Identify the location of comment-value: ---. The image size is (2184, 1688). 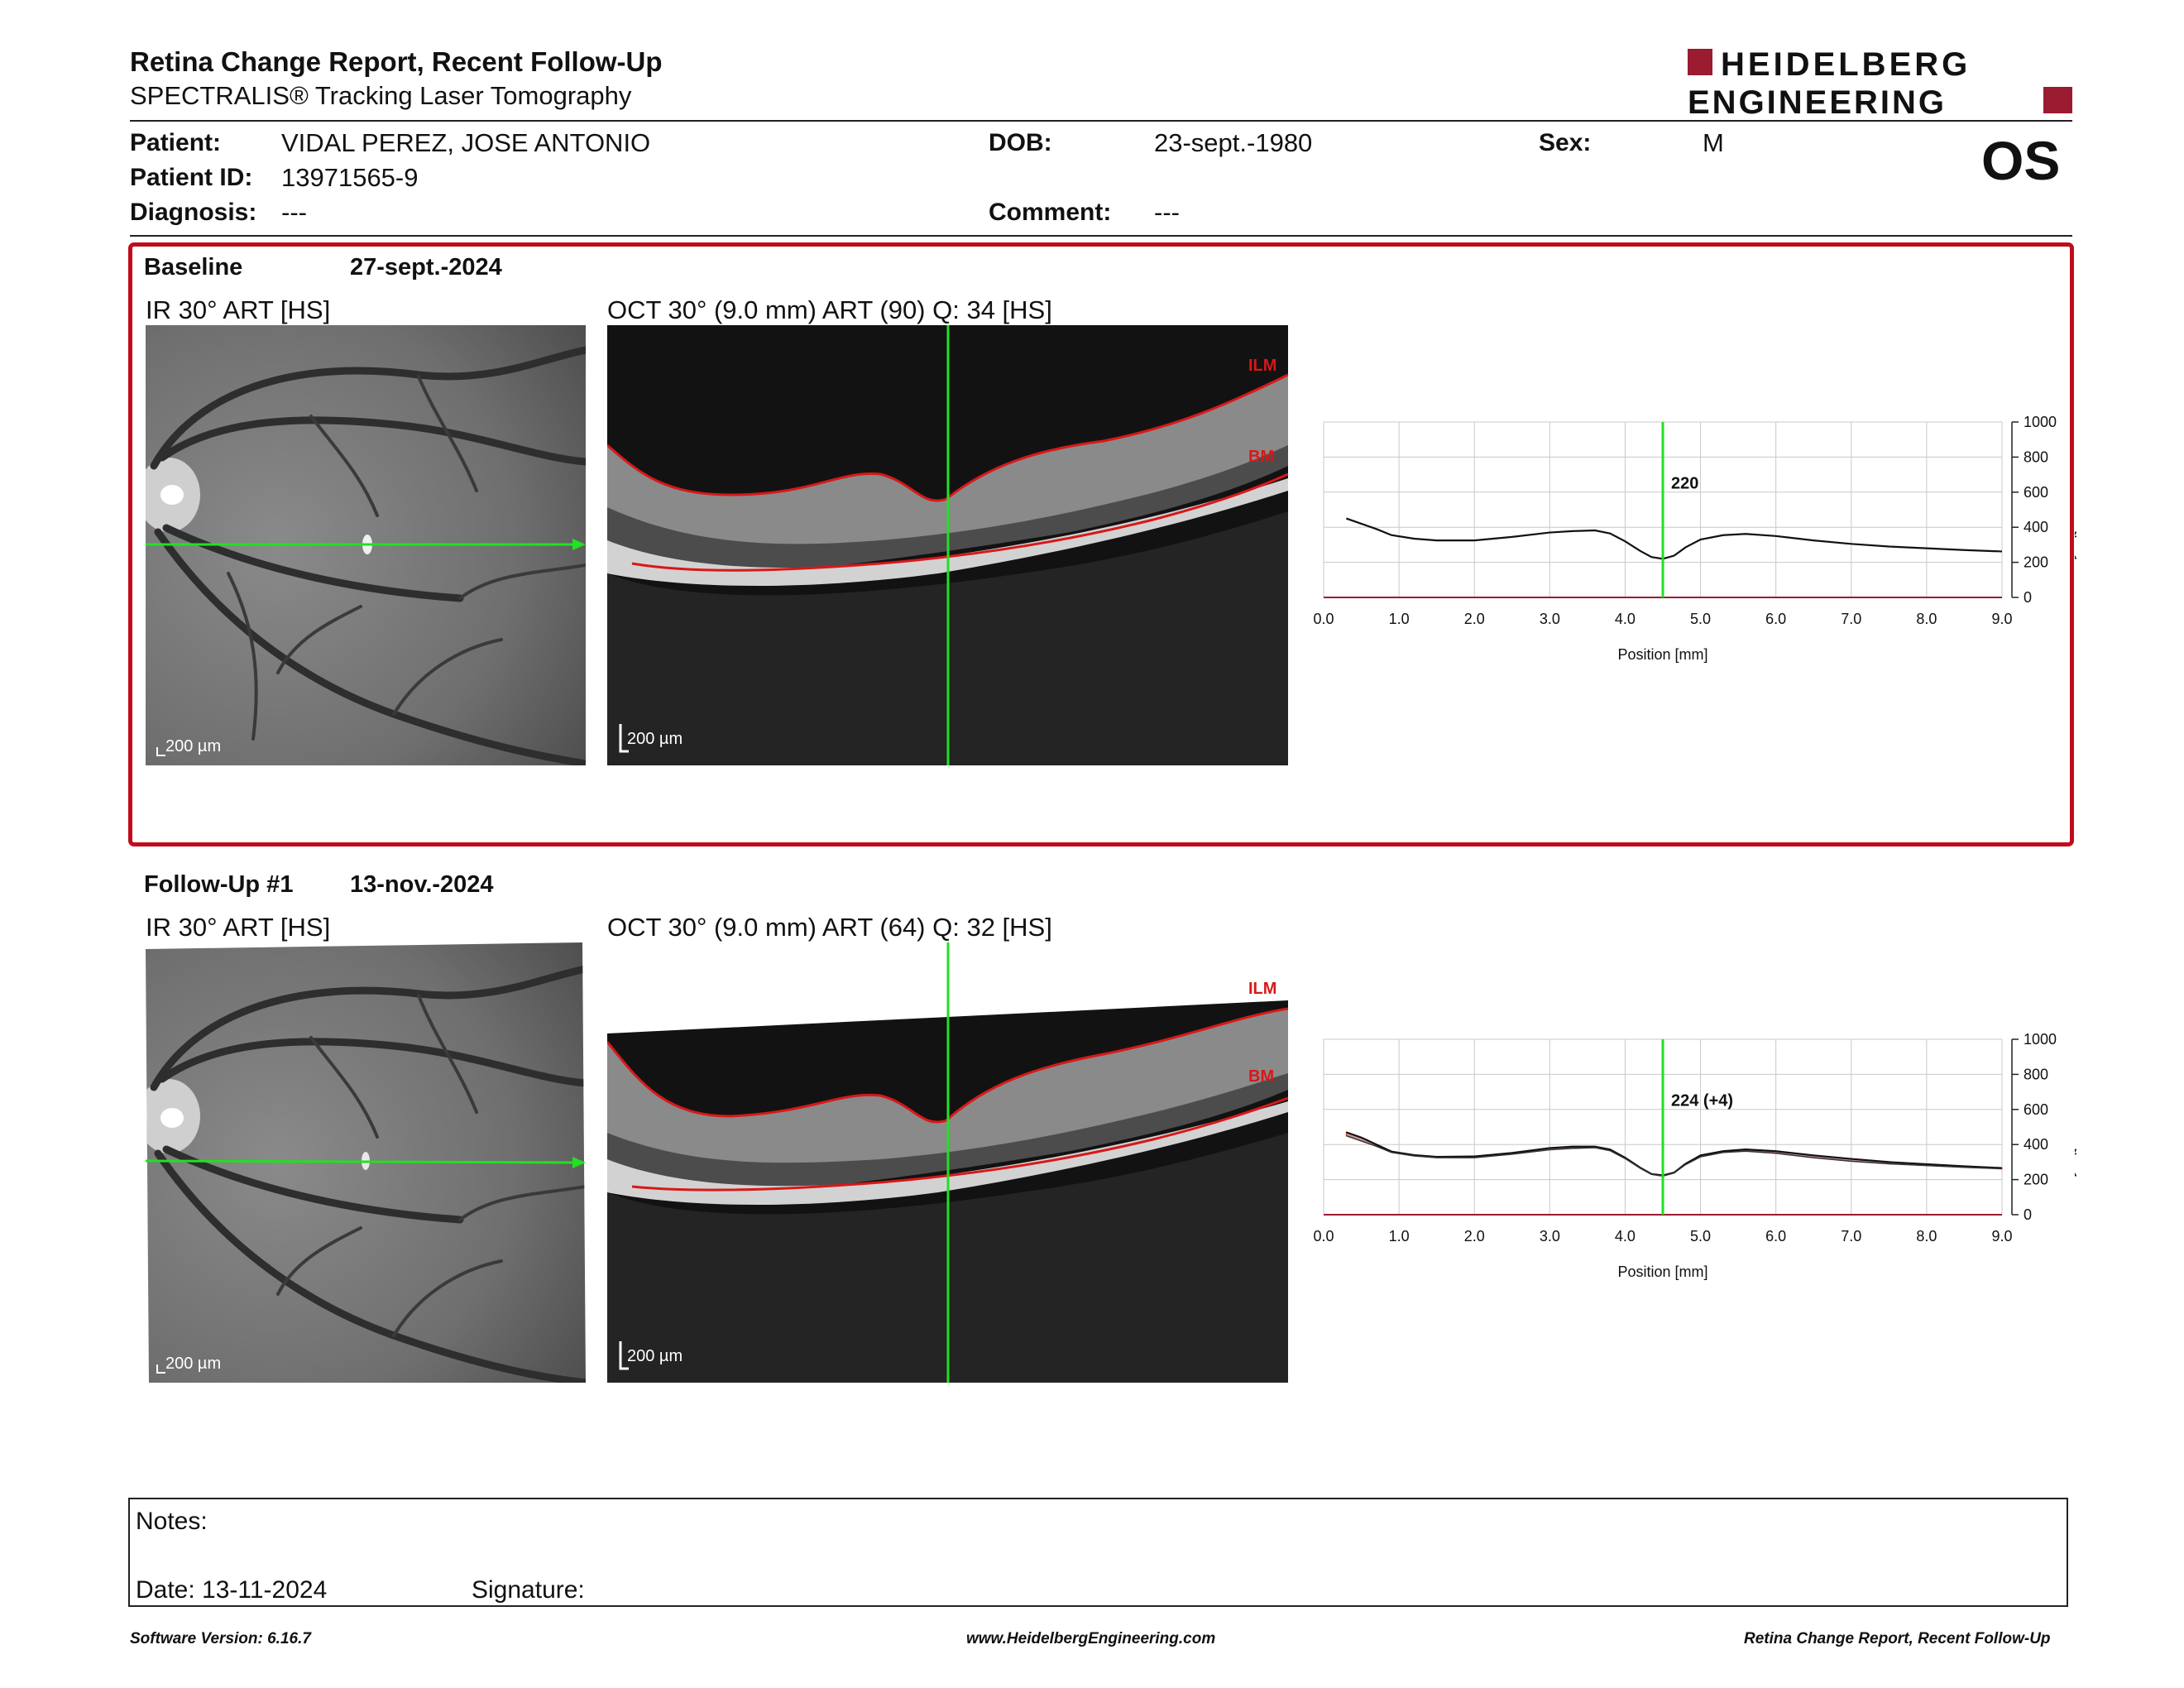
(1167, 212).